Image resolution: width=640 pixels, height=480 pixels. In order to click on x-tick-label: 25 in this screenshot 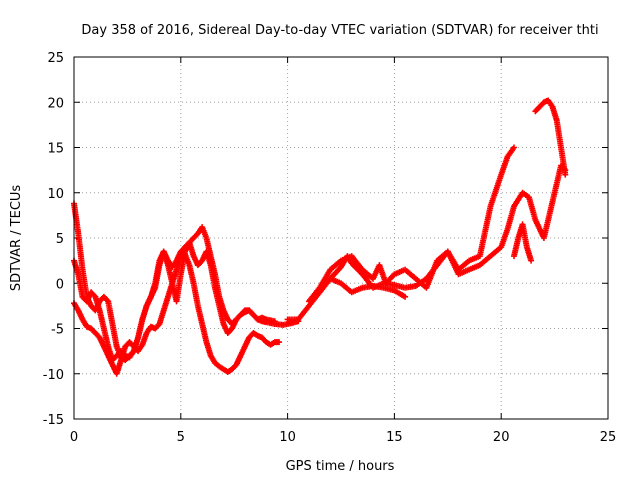, I will do `click(608, 437)`.